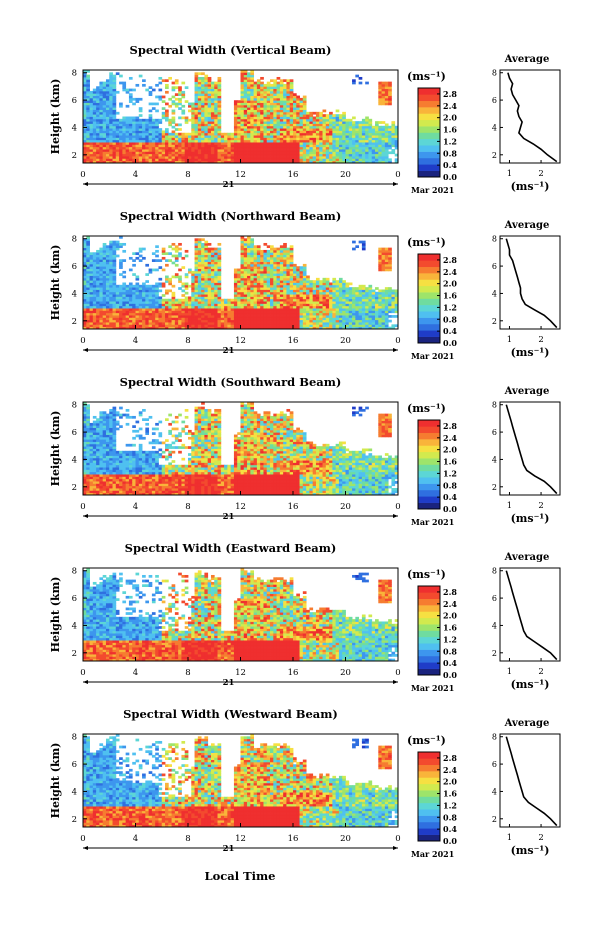  I want to click on y-tick-label: 4, so click(74, 128).